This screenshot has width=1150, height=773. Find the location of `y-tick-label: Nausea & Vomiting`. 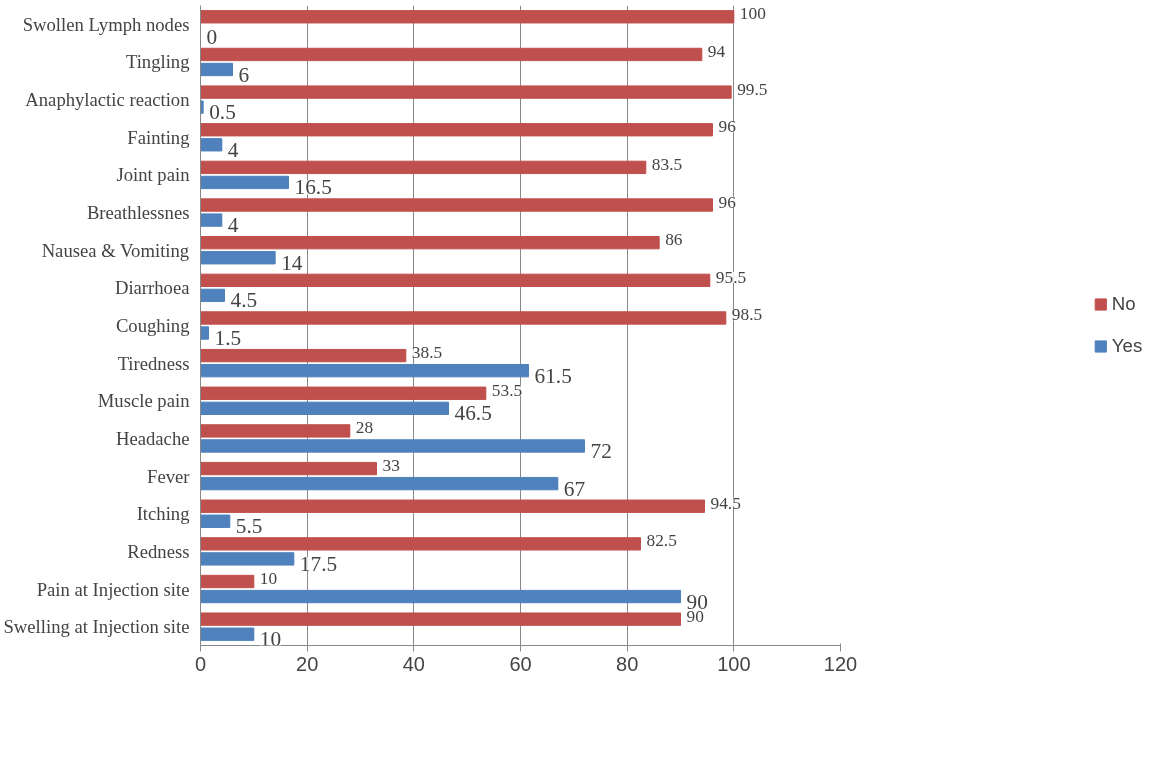

y-tick-label: Nausea & Vomiting is located at coordinates (115, 250).